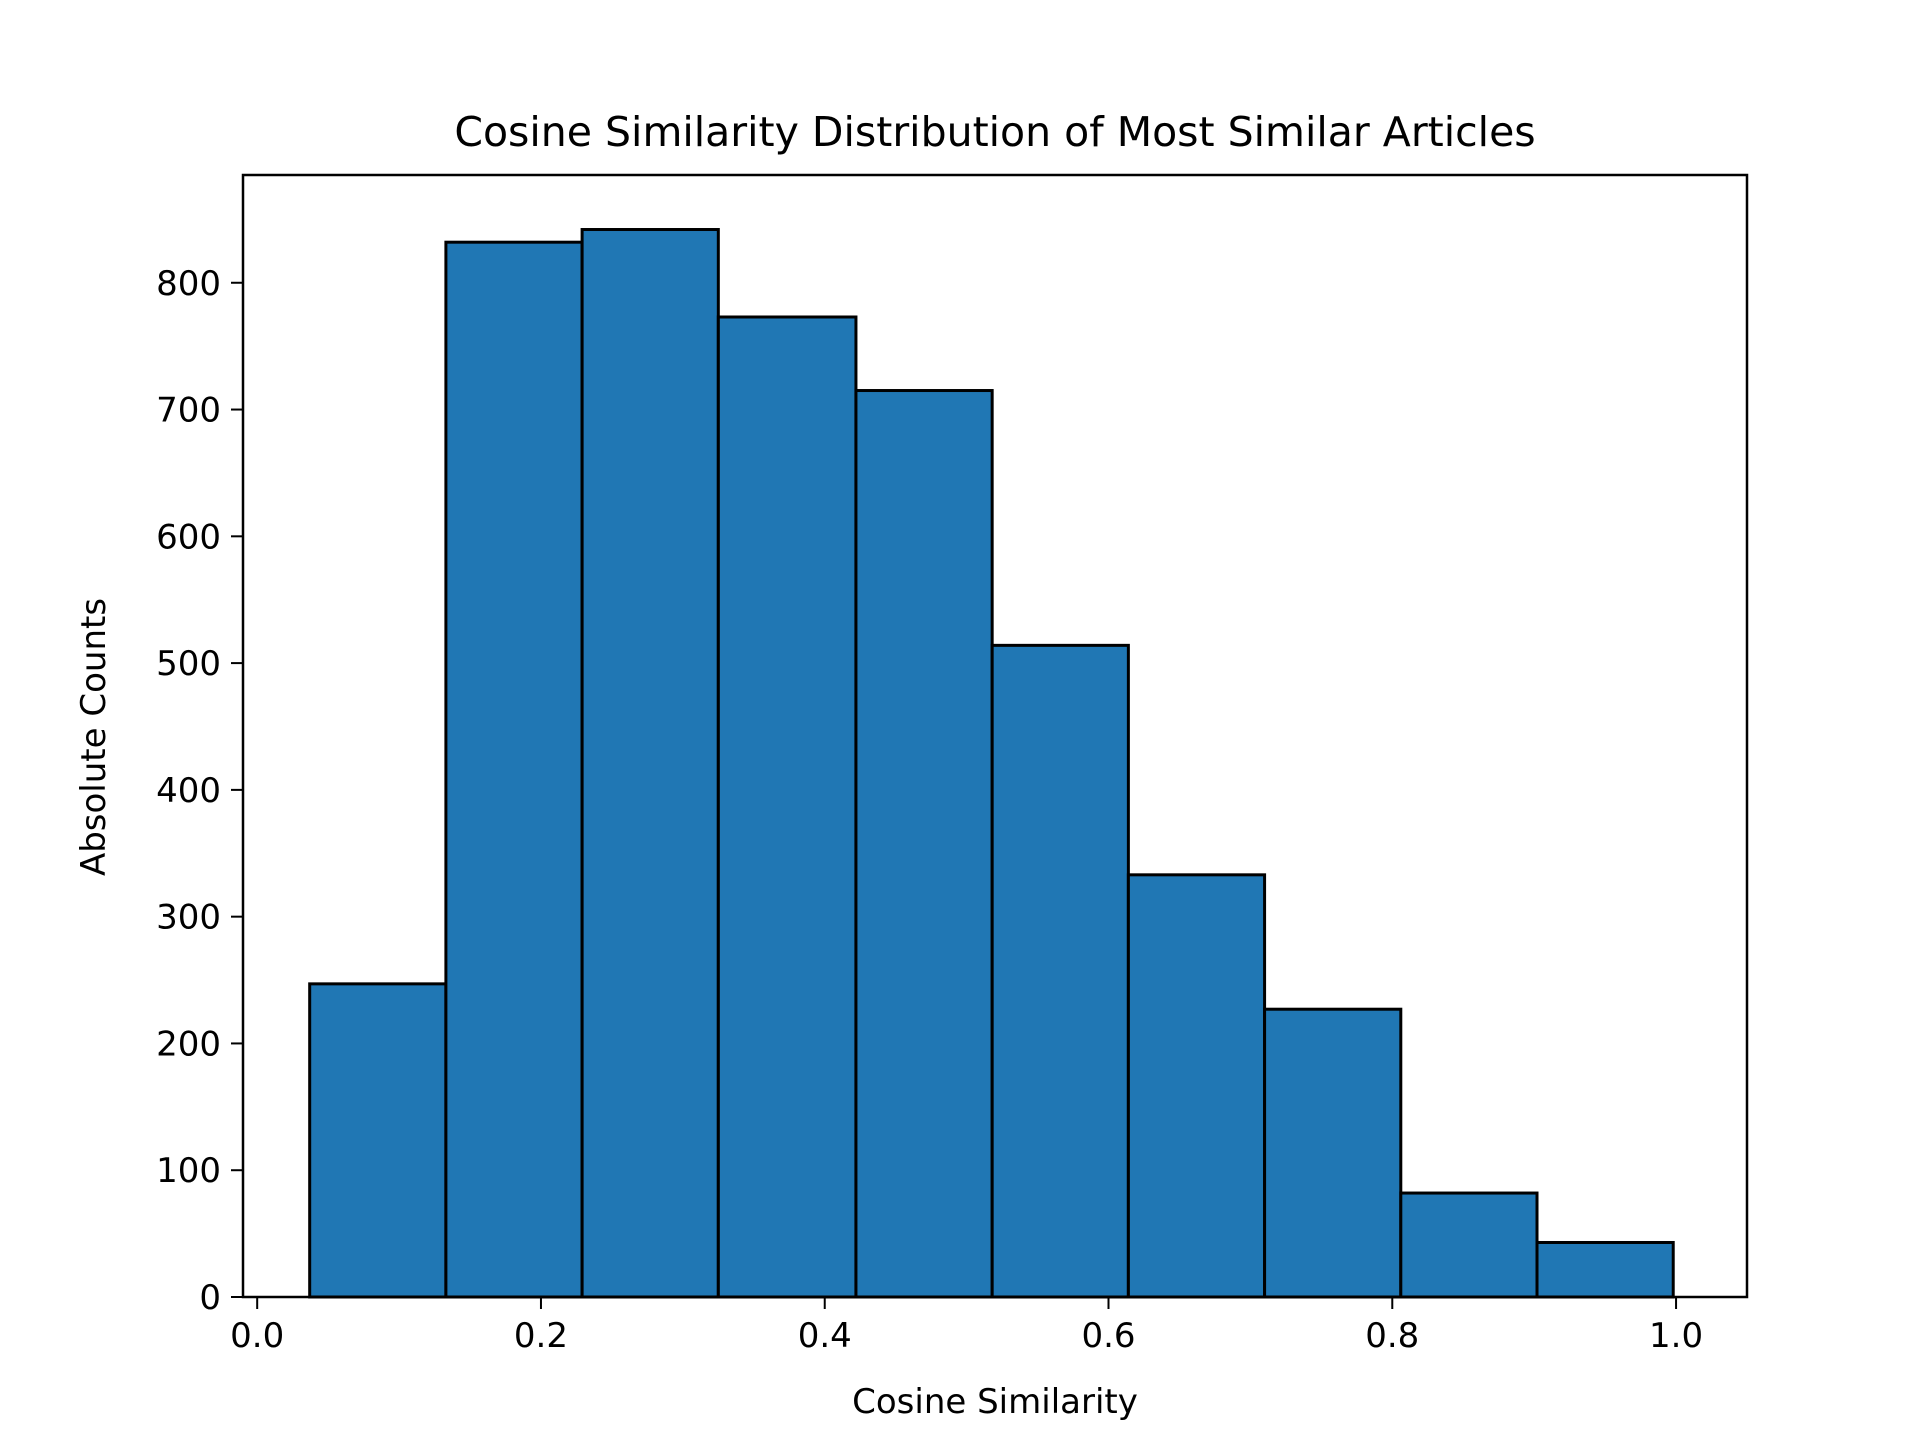  What do you see at coordinates (825, 1336) in the screenshot?
I see `x-tick-label-2: 0.4` at bounding box center [825, 1336].